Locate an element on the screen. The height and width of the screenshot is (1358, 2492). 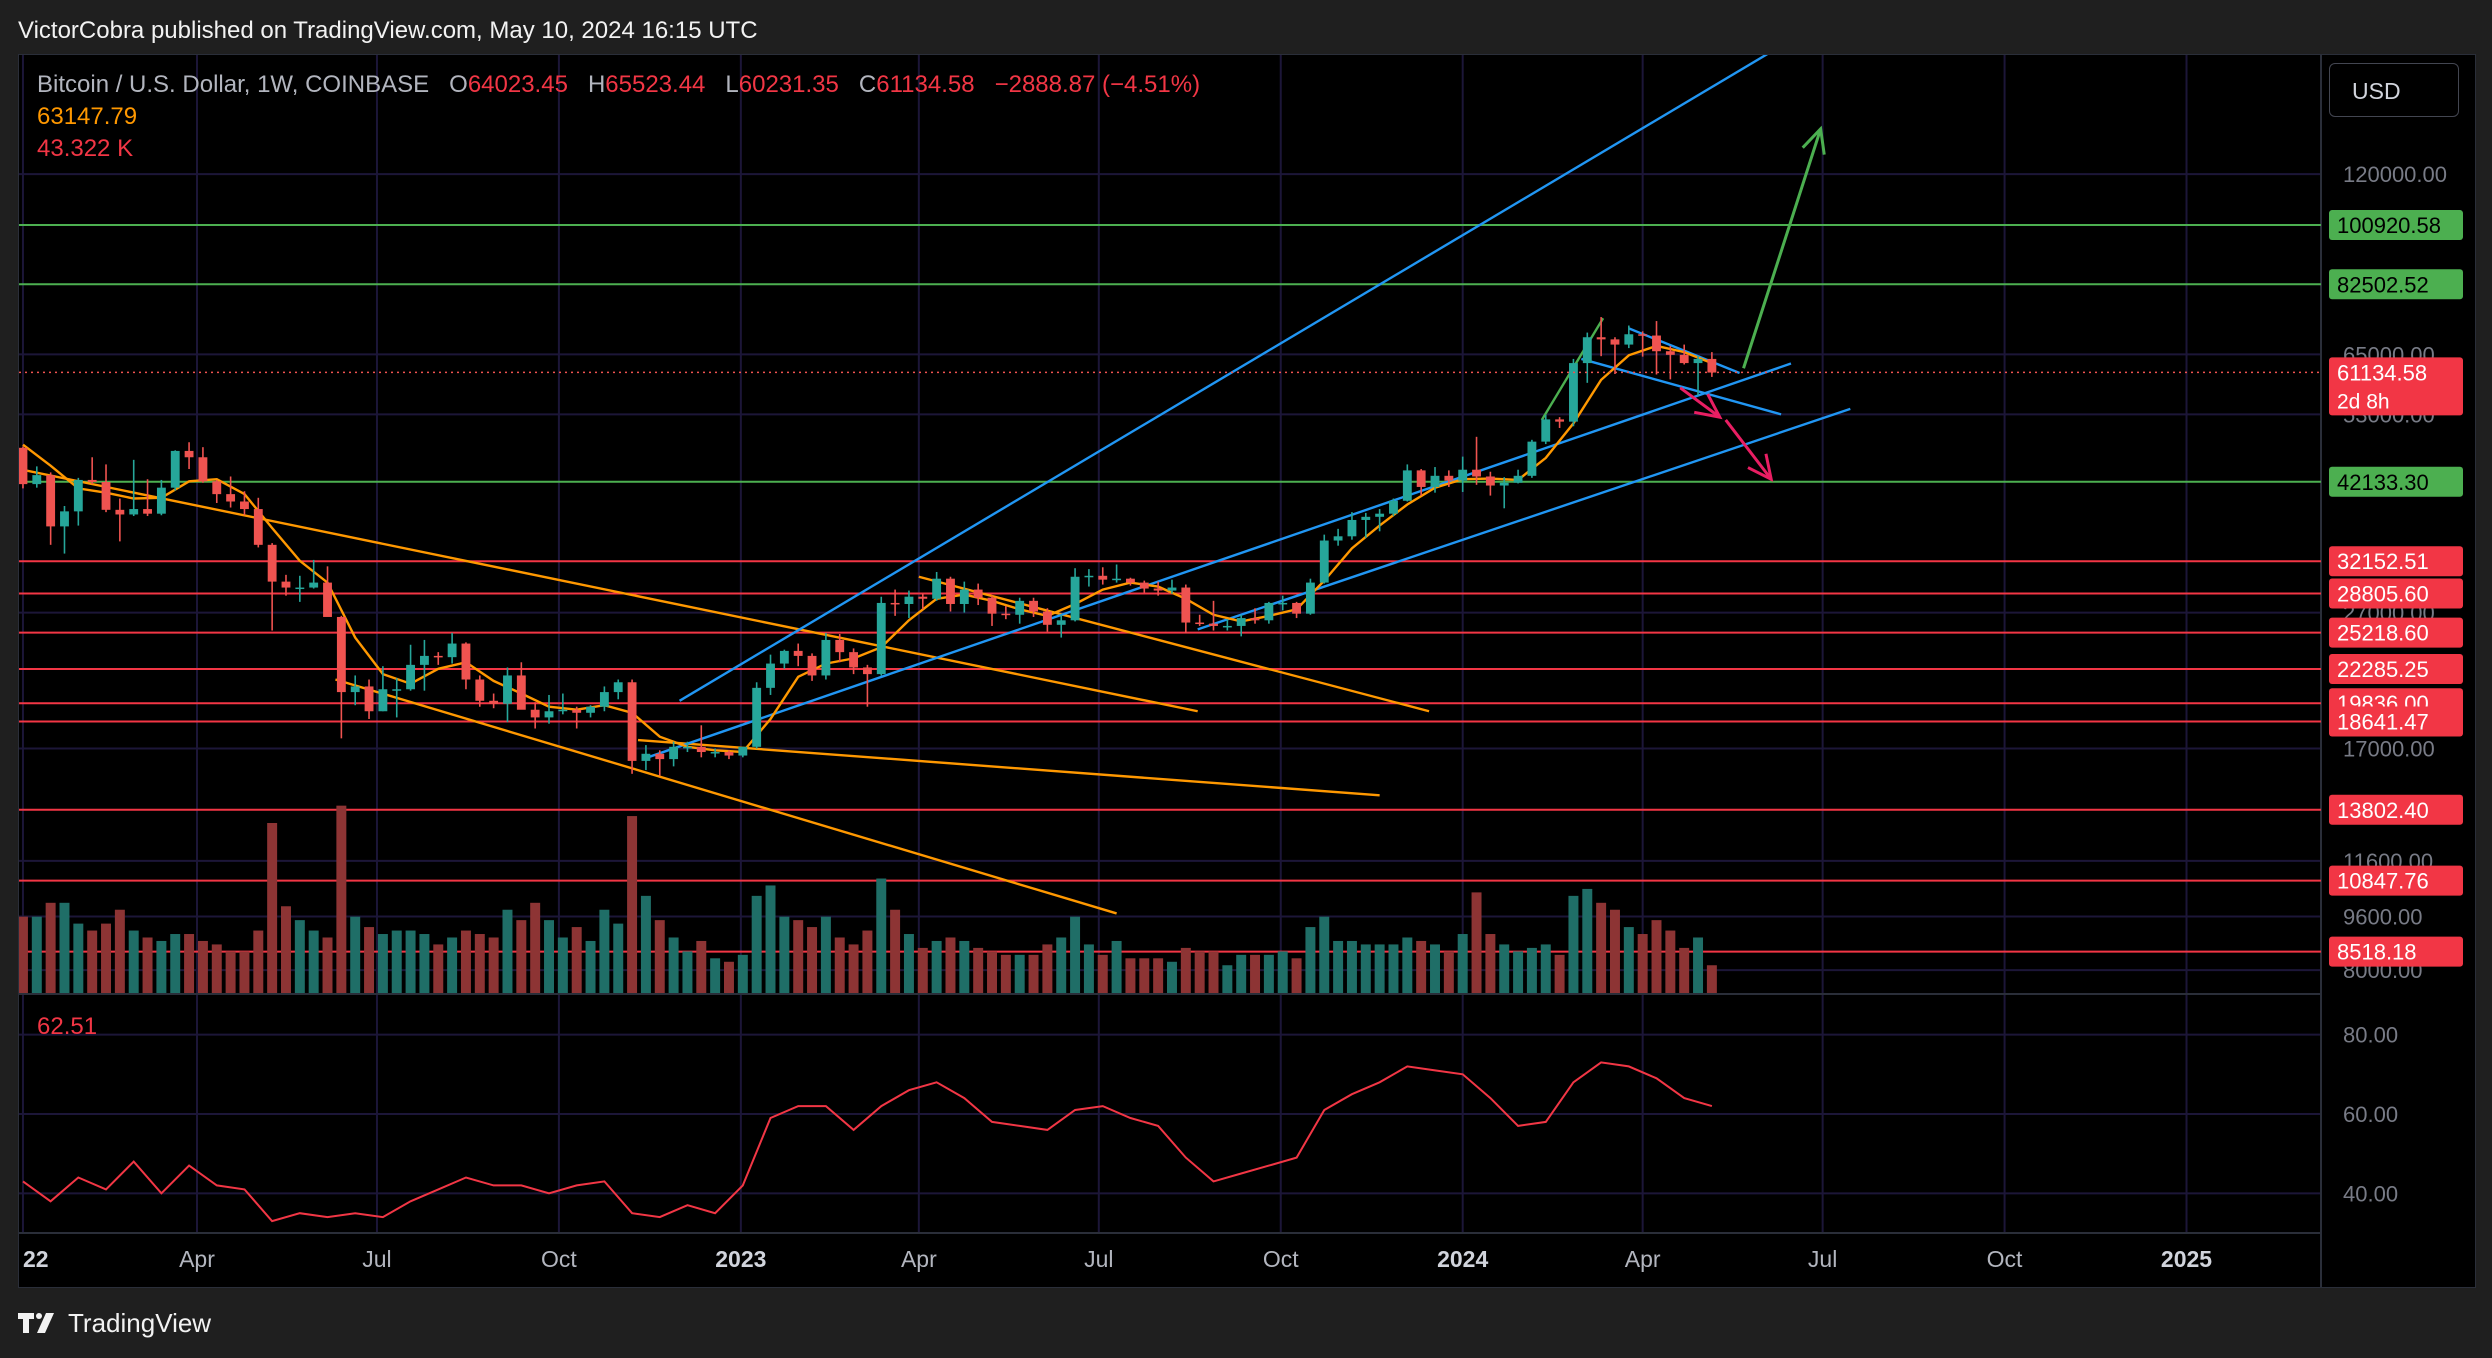
symbol-name: Bitcoin / U.S. Dollar, 1W, COINBASE is located at coordinates (233, 84).